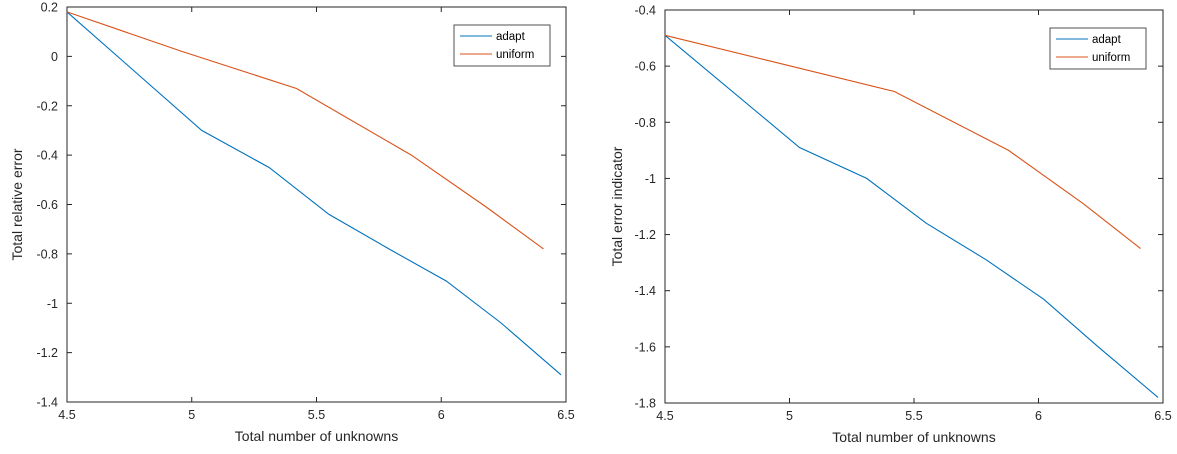 This screenshot has width=1177, height=454. I want to click on y-tick-label: 0.2, so click(49, 8).